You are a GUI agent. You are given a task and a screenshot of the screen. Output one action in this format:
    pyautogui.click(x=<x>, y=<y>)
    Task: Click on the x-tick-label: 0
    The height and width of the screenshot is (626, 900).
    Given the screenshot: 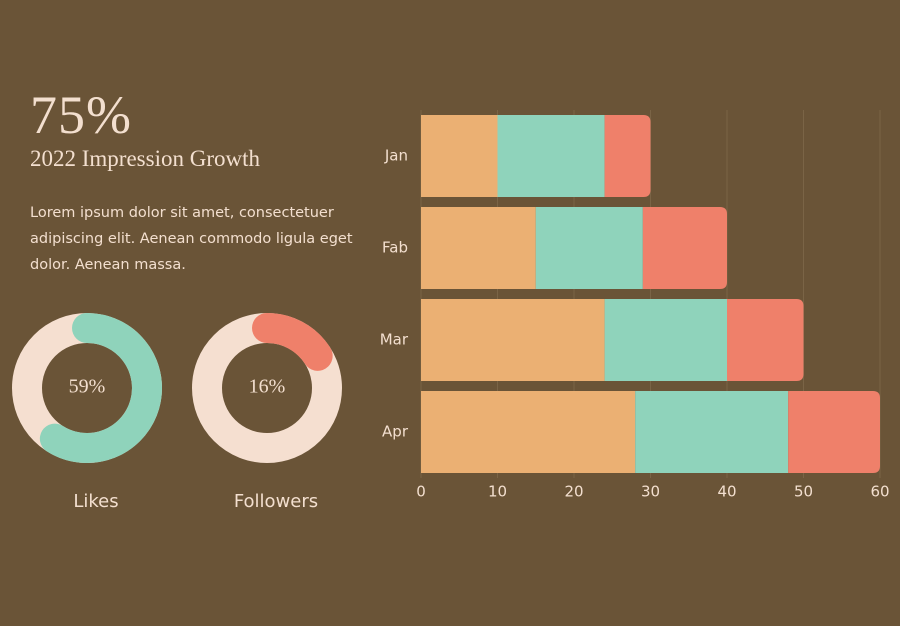 What is the action you would take?
    pyautogui.click(x=421, y=492)
    